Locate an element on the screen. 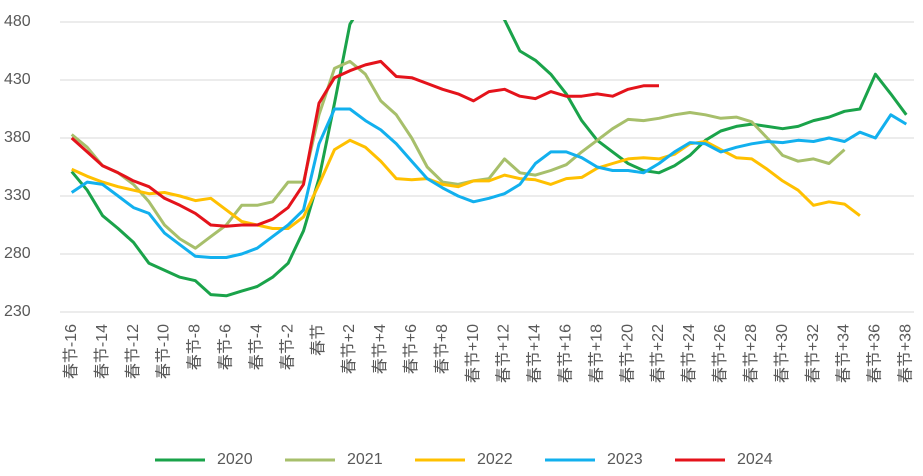 This screenshot has height=476, width=923. x-tick-label: 春节 is located at coordinates (318, 340).